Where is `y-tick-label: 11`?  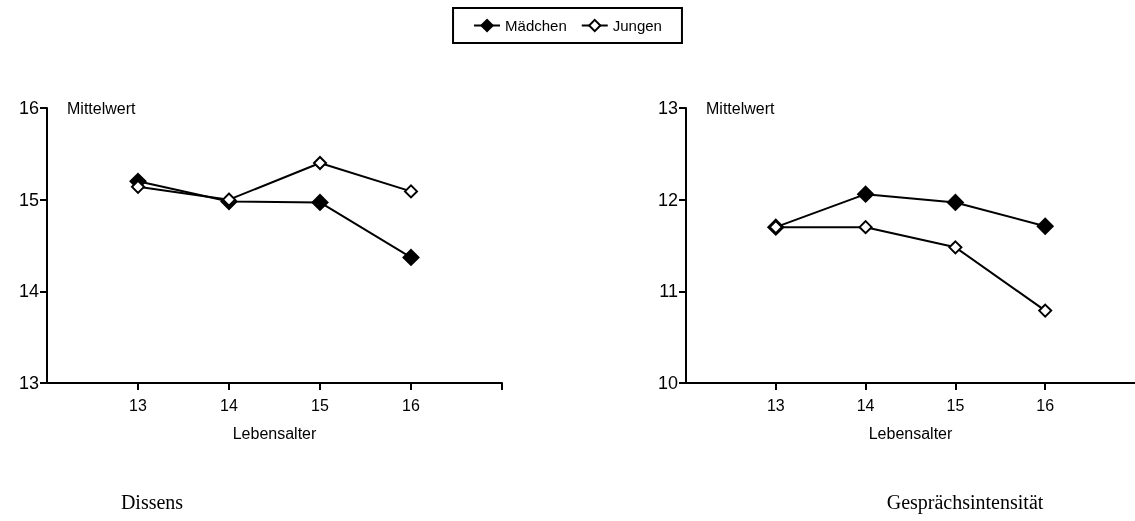 y-tick-label: 11 is located at coordinates (668, 291).